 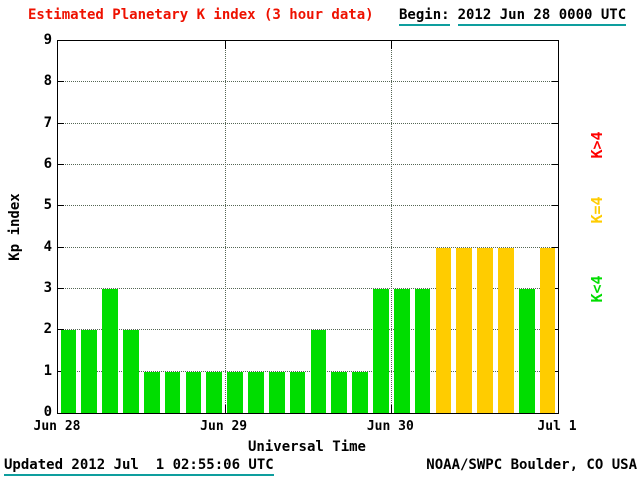 I want to click on x-axis-title: Universal Time, so click(x=306, y=447).